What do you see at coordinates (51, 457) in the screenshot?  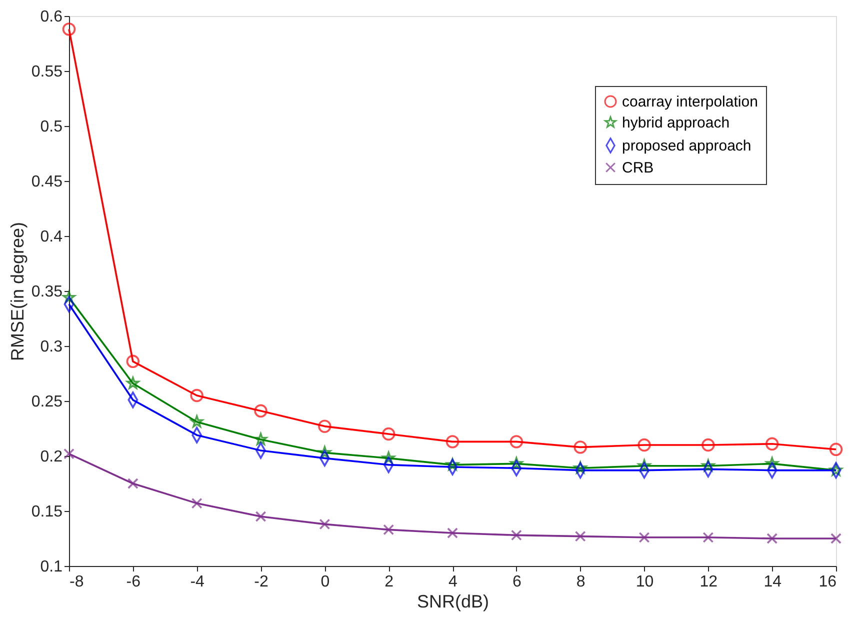 I see `y-tick-label: 0.2` at bounding box center [51, 457].